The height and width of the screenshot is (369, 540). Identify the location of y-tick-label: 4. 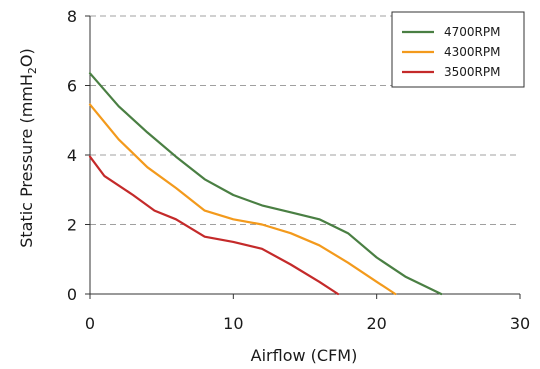
(72, 155).